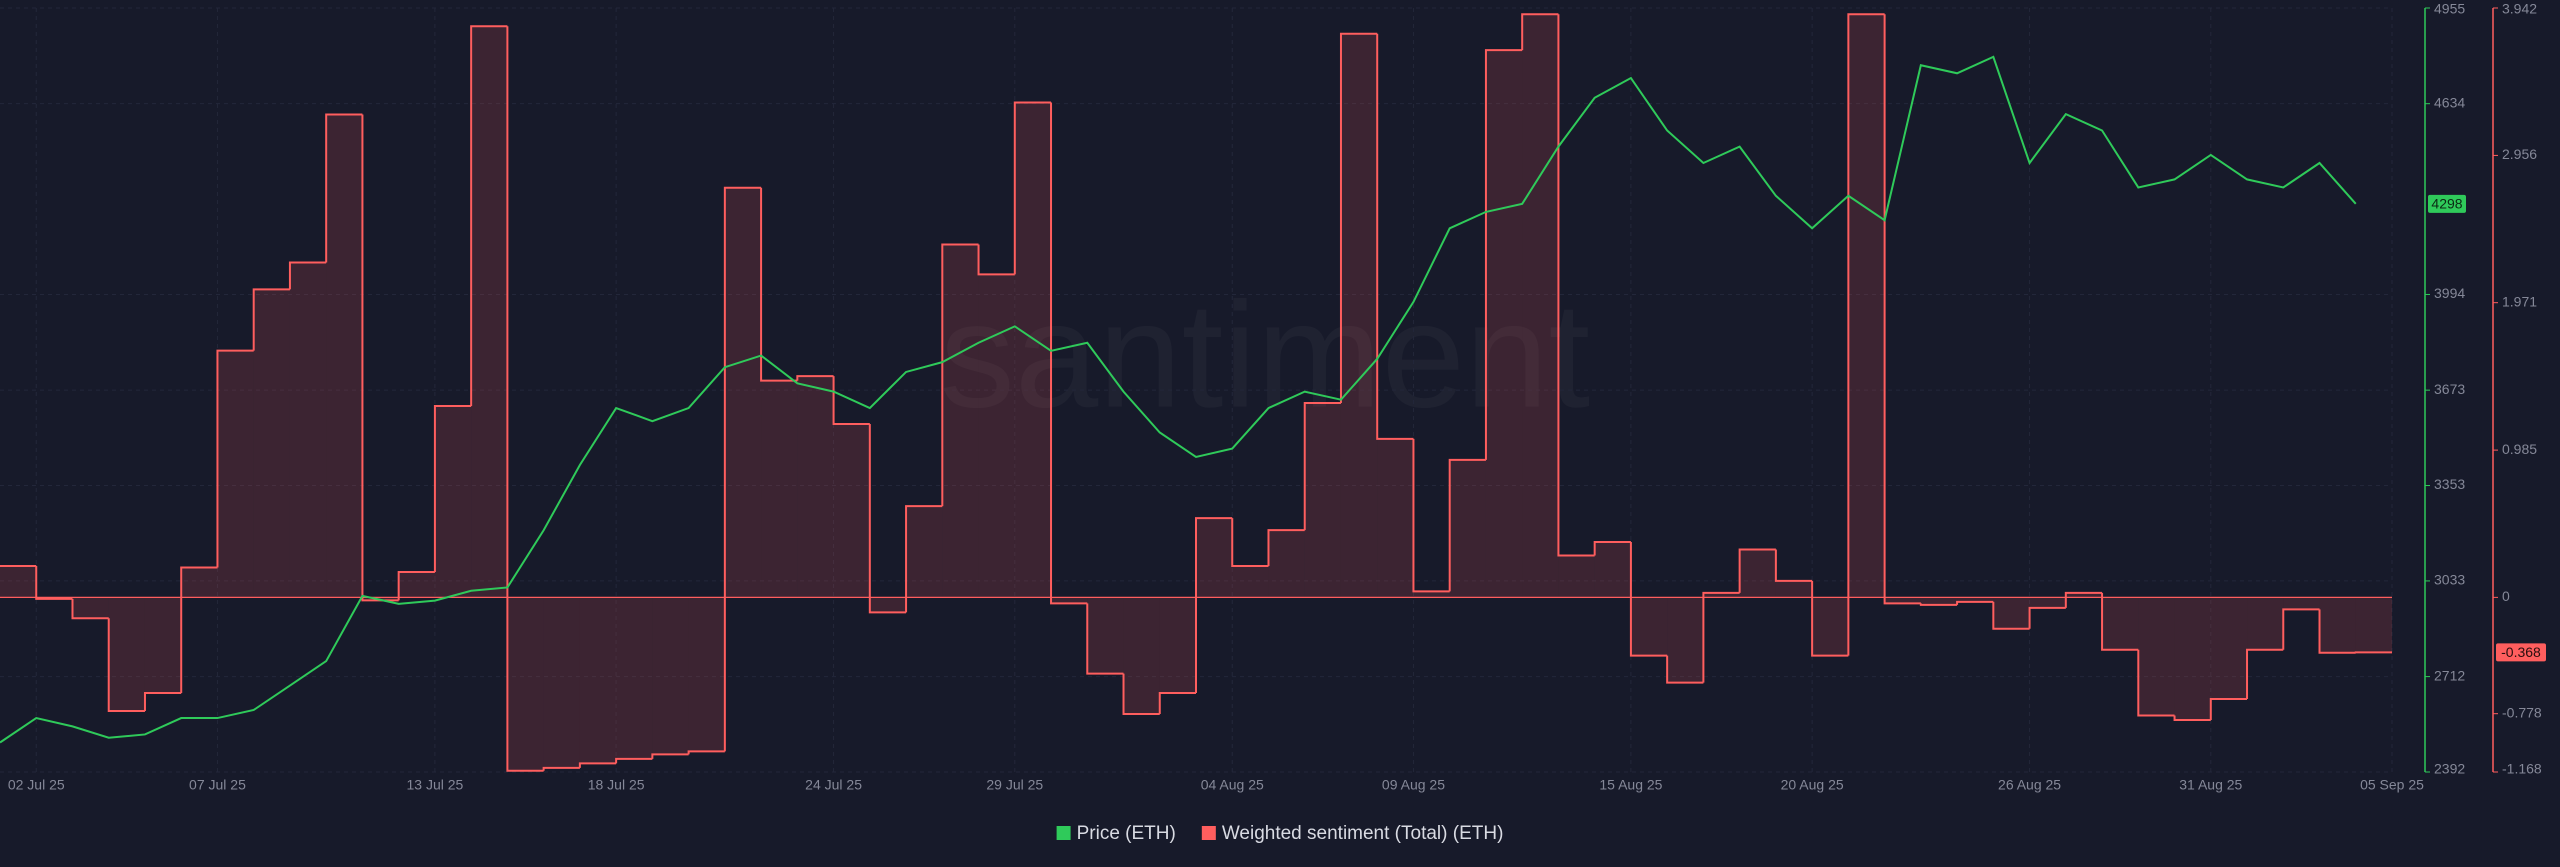 The image size is (2560, 867). I want to click on legend-item: Price (ETH), so click(1116, 833).